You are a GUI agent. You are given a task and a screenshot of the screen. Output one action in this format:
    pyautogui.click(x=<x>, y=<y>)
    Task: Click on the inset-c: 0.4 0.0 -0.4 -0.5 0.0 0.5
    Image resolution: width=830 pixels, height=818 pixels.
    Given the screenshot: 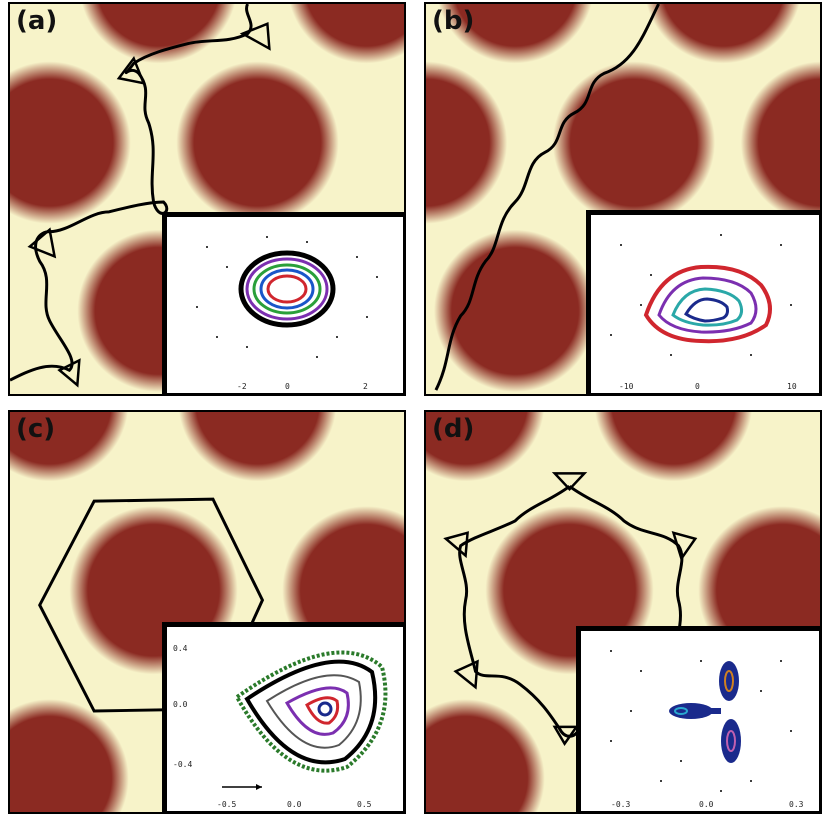 What is the action you would take?
    pyautogui.click(x=283, y=717)
    